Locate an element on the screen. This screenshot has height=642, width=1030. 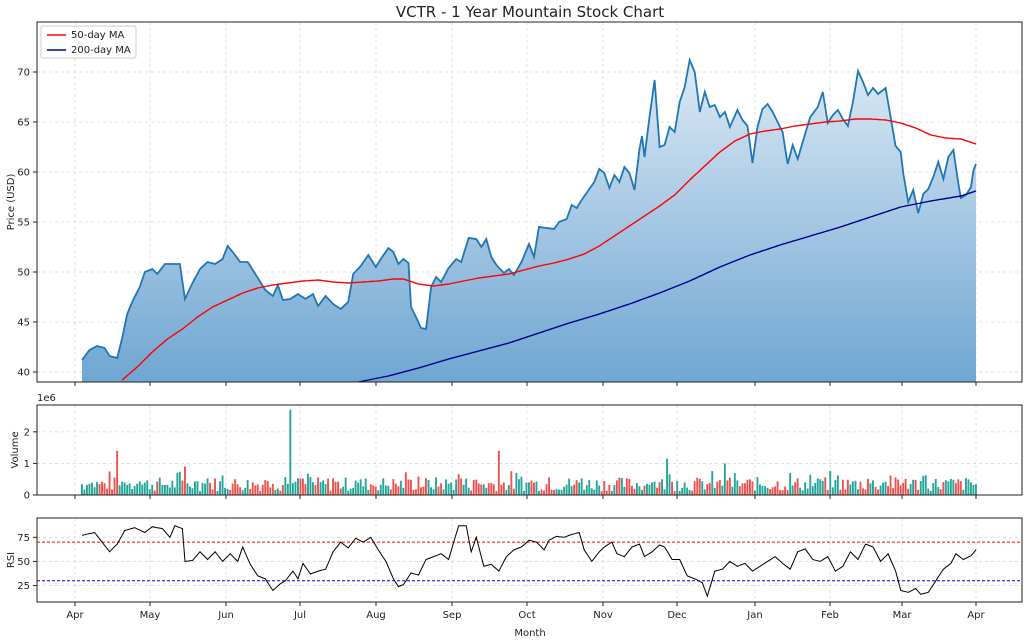
rsi-y-label: RSI is located at coordinates (11, 560).